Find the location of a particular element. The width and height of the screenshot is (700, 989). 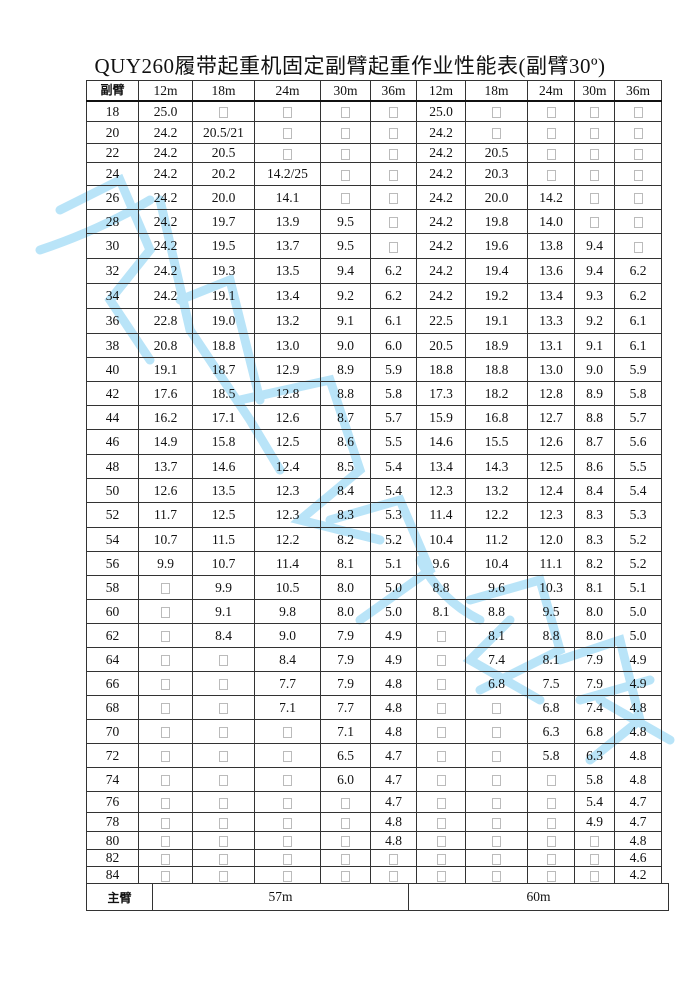

load-value-cell: 5.0 is located at coordinates (393, 611).